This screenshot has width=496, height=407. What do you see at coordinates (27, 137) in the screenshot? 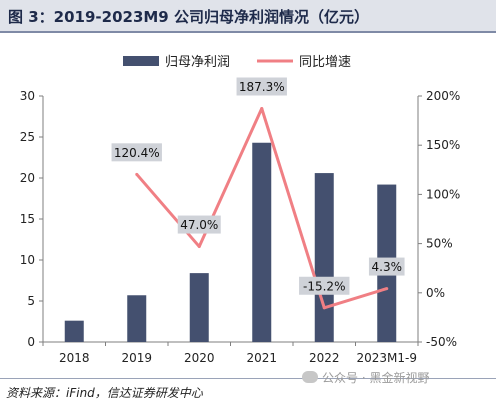
I see `left-axis-tick-label: 25` at bounding box center [27, 137].